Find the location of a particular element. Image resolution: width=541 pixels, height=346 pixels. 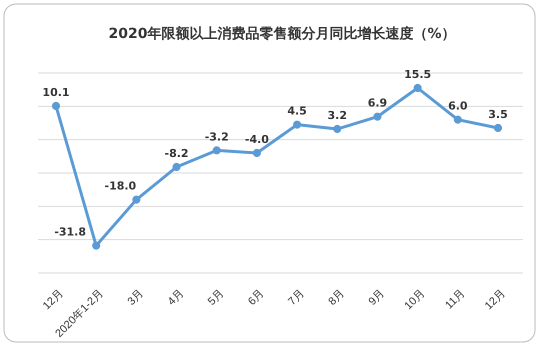

data-label: -4.0 is located at coordinates (257, 139).